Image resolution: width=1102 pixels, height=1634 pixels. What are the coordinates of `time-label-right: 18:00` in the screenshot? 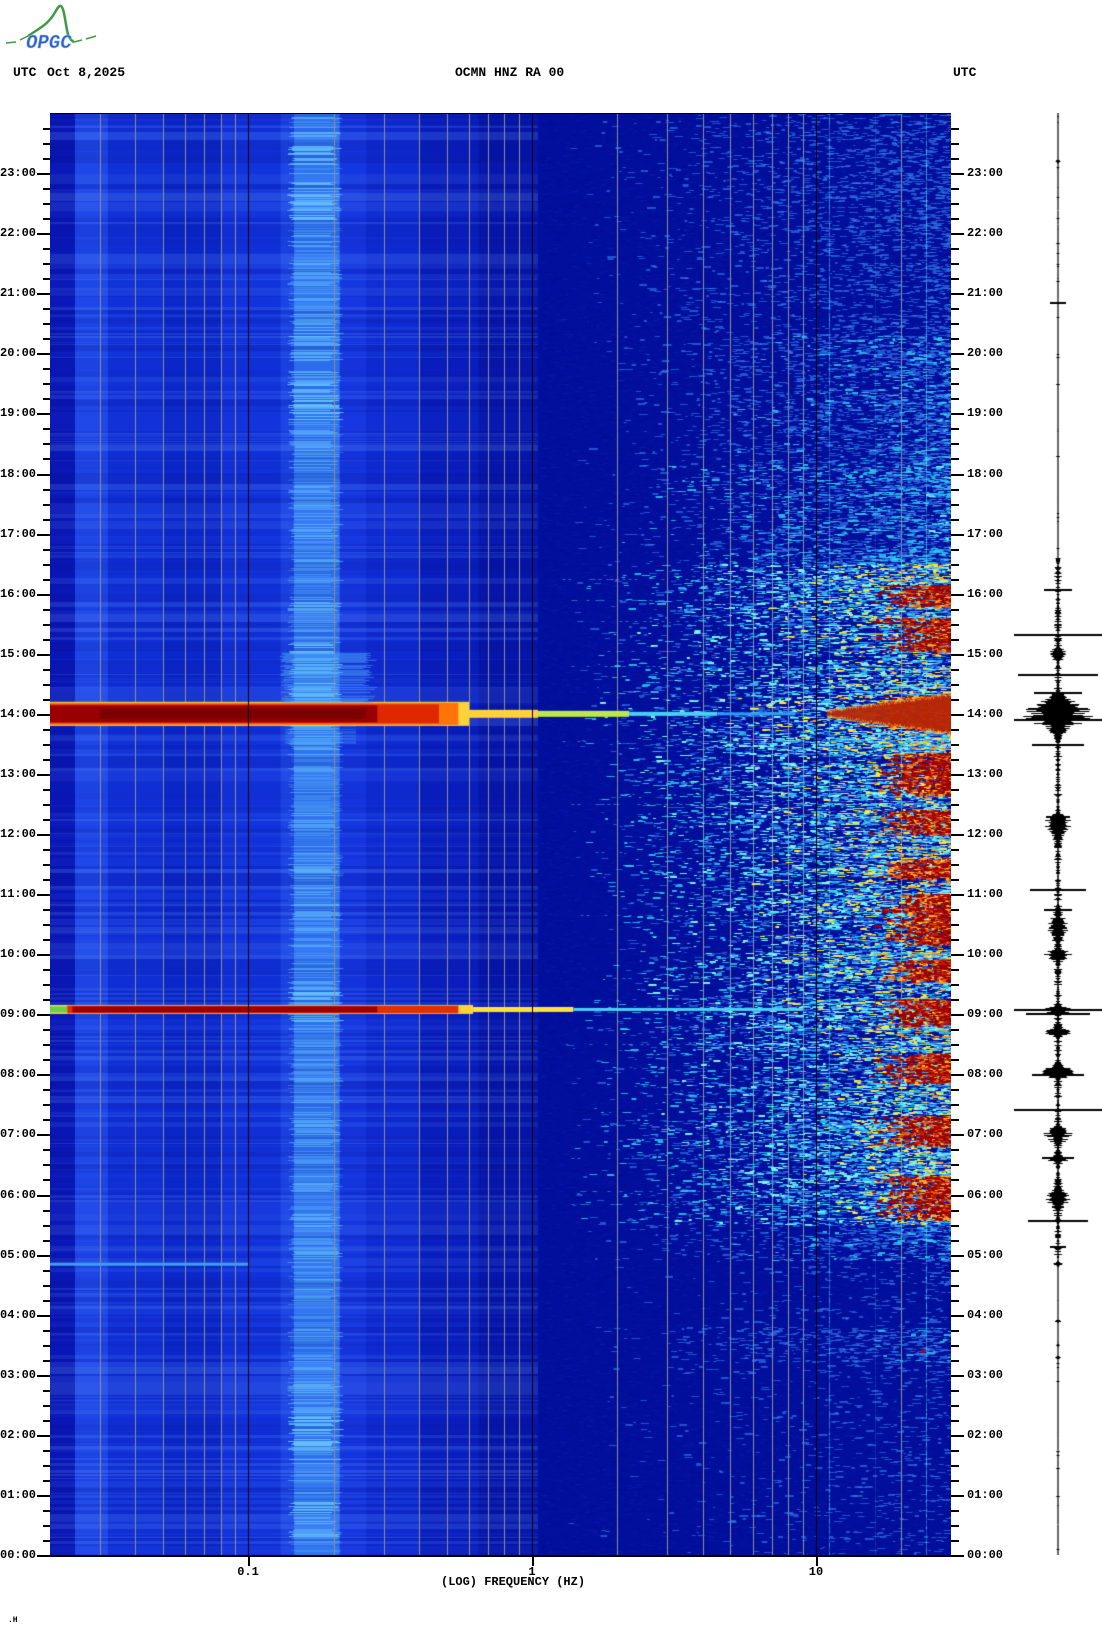 It's located at (985, 474).